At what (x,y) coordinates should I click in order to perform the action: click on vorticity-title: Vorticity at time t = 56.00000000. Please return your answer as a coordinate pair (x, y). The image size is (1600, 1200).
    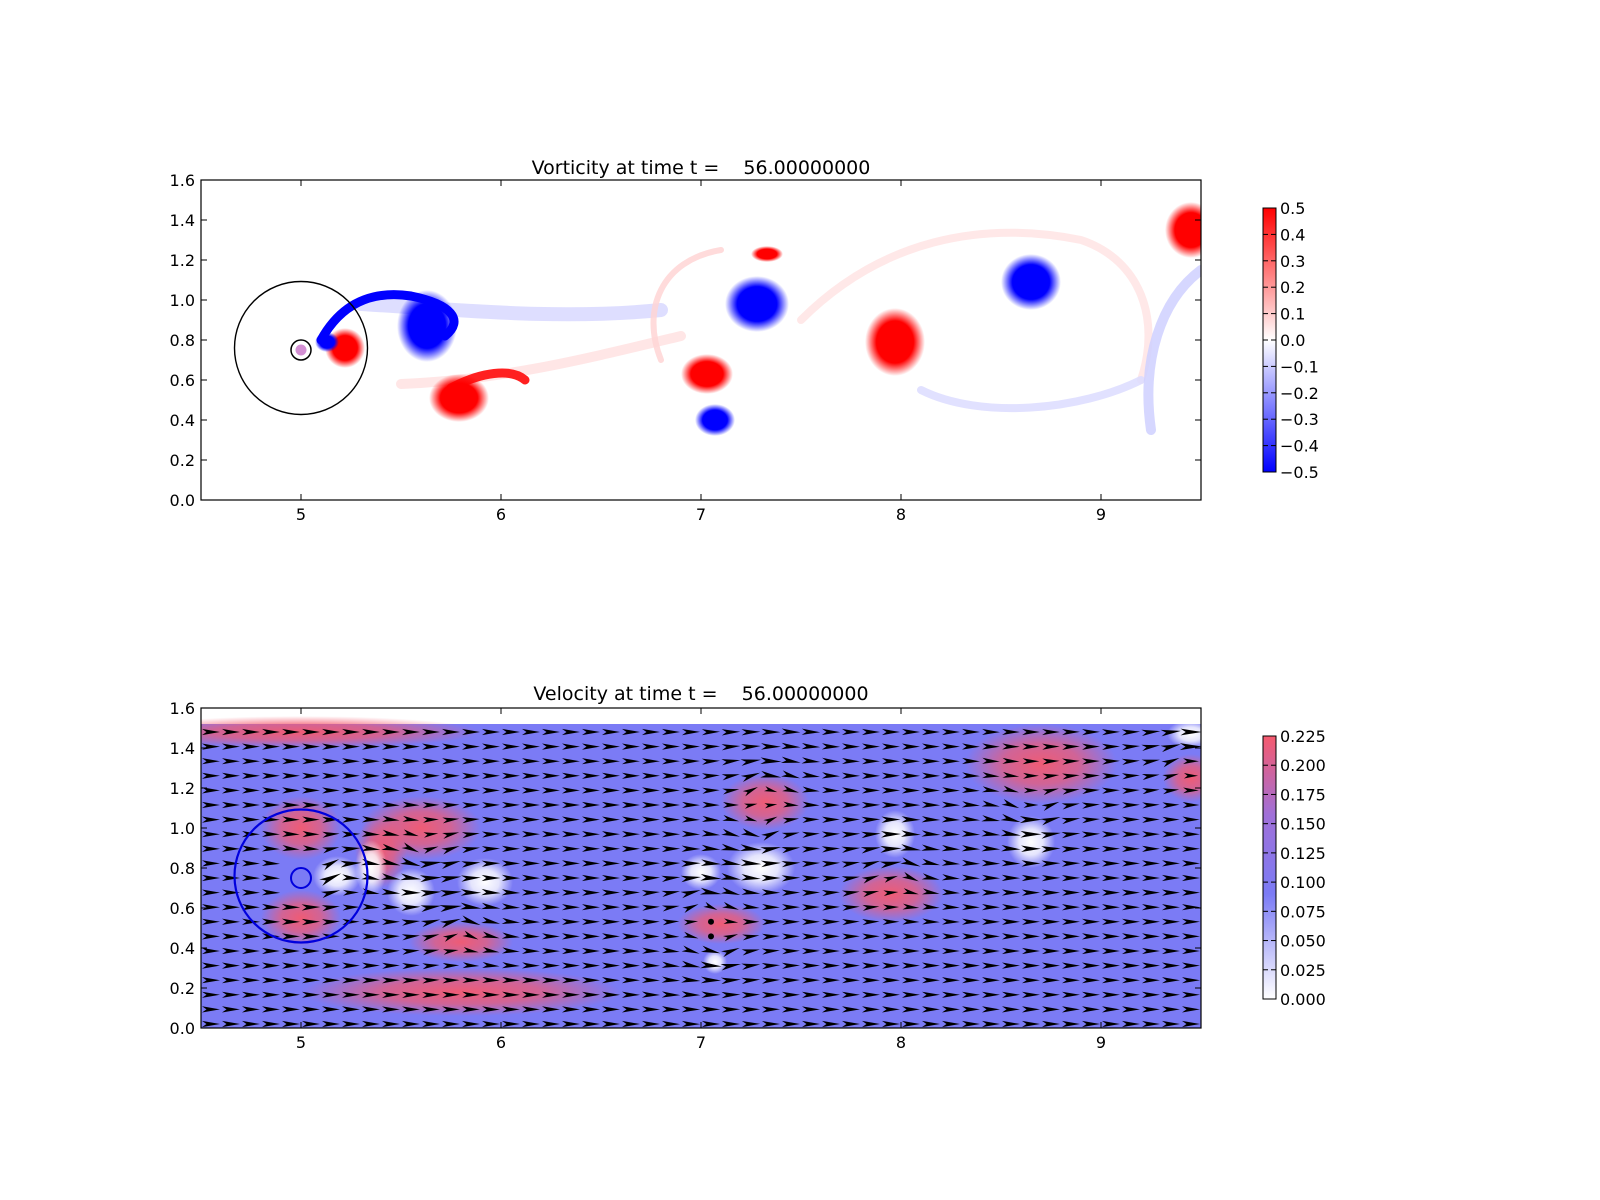
    Looking at the image, I should click on (701, 168).